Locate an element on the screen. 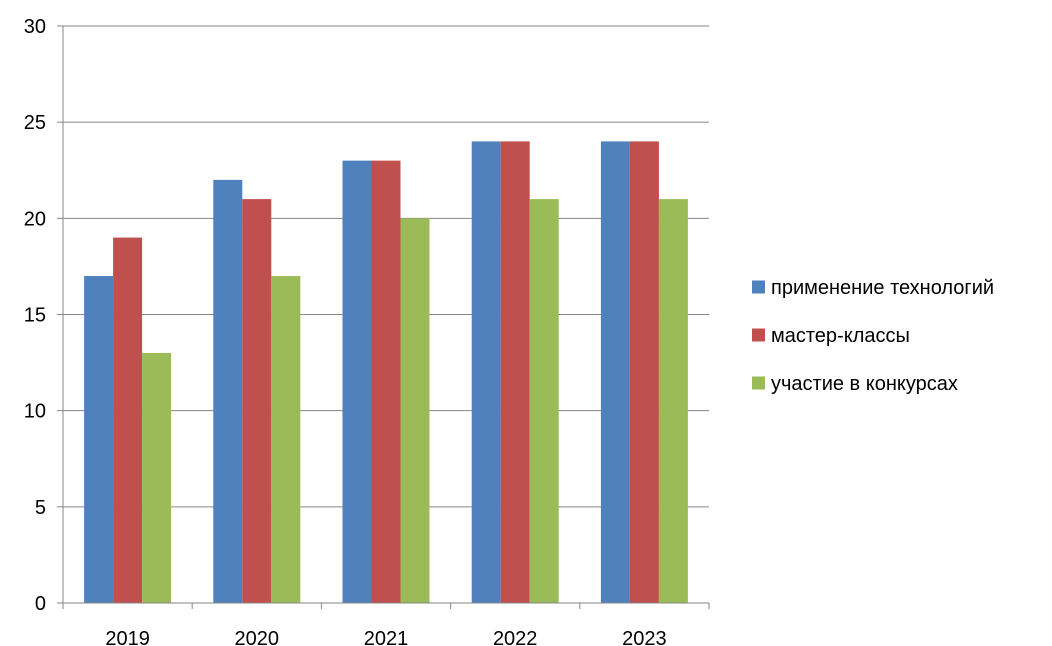 The width and height of the screenshot is (1052, 646). x-tick-label: 2023 is located at coordinates (644, 637).